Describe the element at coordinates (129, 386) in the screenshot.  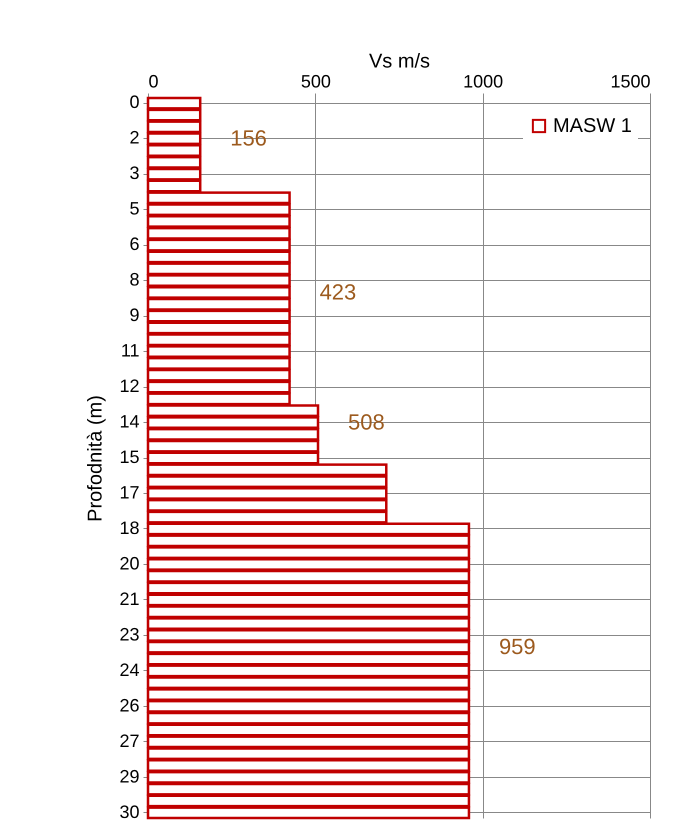
I see `y-tick-label: 12` at that location.